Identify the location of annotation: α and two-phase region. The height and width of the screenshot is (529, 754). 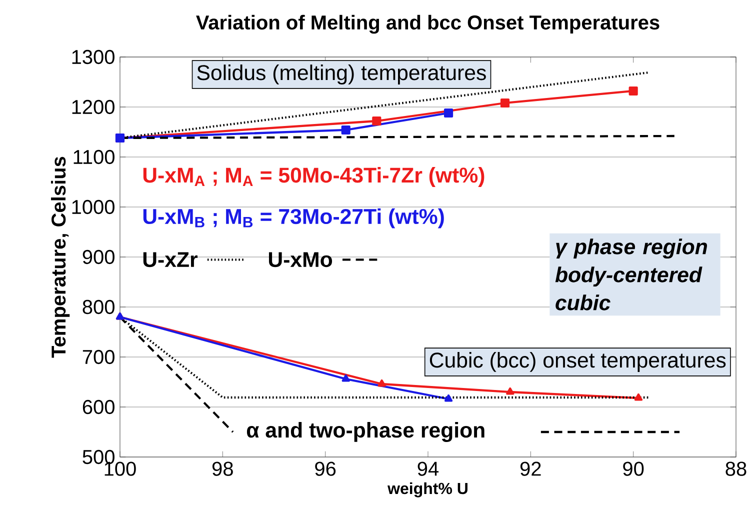
(365, 432).